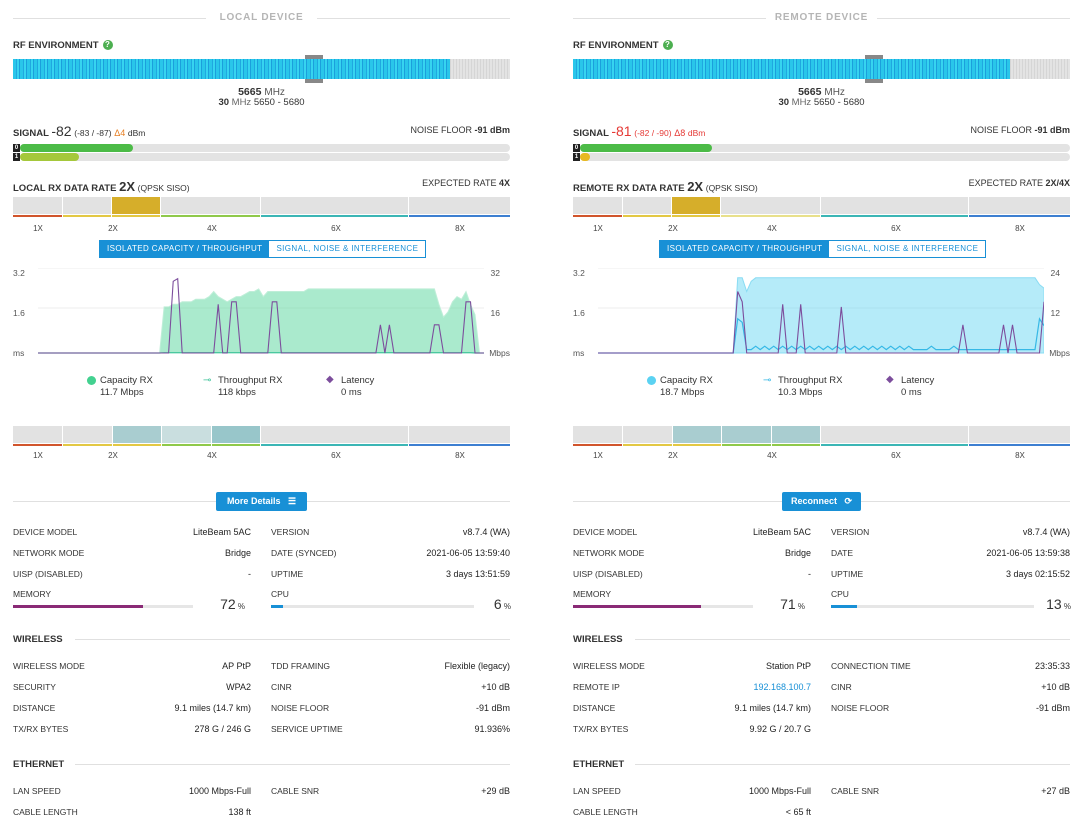 This screenshot has height=831, width=1087. What do you see at coordinates (821, 148) in the screenshot?
I see `chain-0-bar: 0` at bounding box center [821, 148].